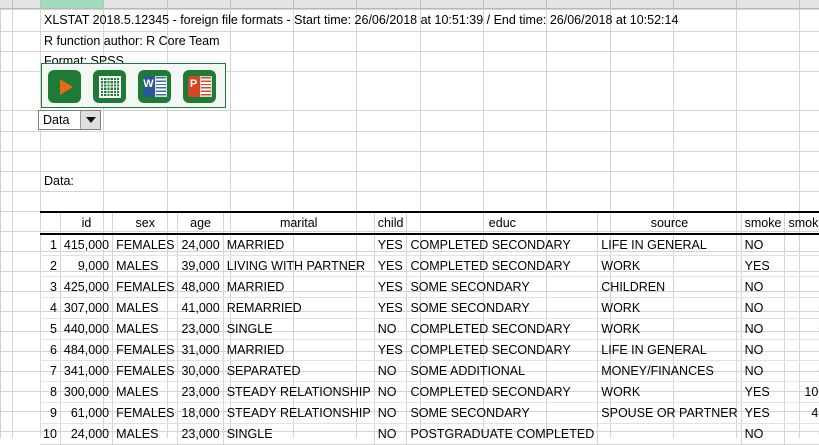 The height and width of the screenshot is (445, 819). Describe the element at coordinates (87, 350) in the screenshot. I see `cell-id: 484,000` at that location.